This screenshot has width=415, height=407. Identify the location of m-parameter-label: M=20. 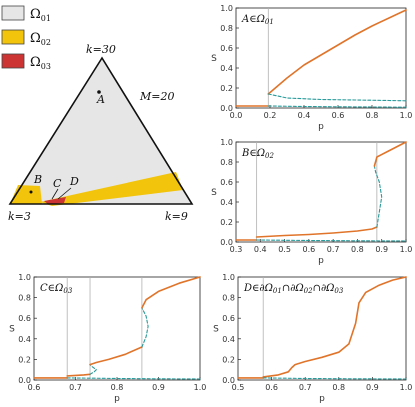
(156, 96).